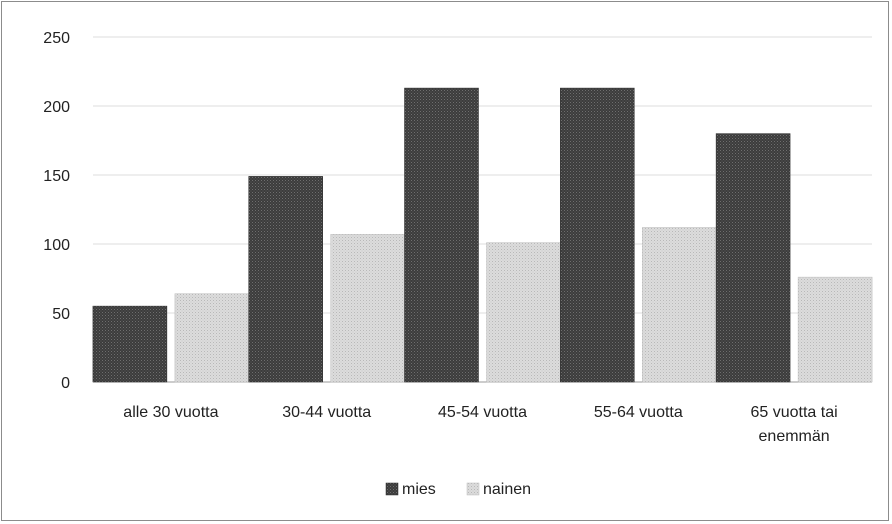  What do you see at coordinates (56, 107) in the screenshot?
I see `y-tick-label: 200` at bounding box center [56, 107].